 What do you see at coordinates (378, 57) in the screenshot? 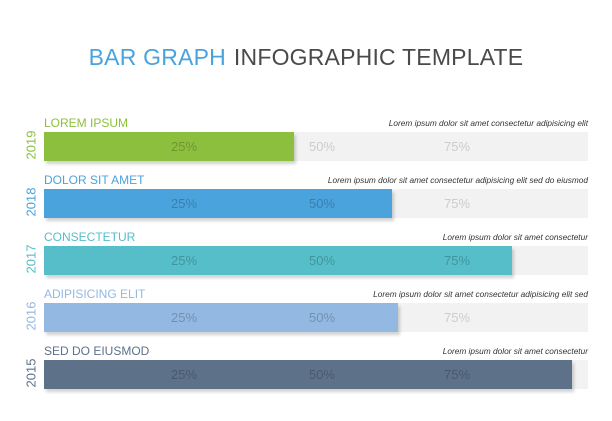
I see `chart-title-part2: INFOGRAPHIC TEMPLATE` at bounding box center [378, 57].